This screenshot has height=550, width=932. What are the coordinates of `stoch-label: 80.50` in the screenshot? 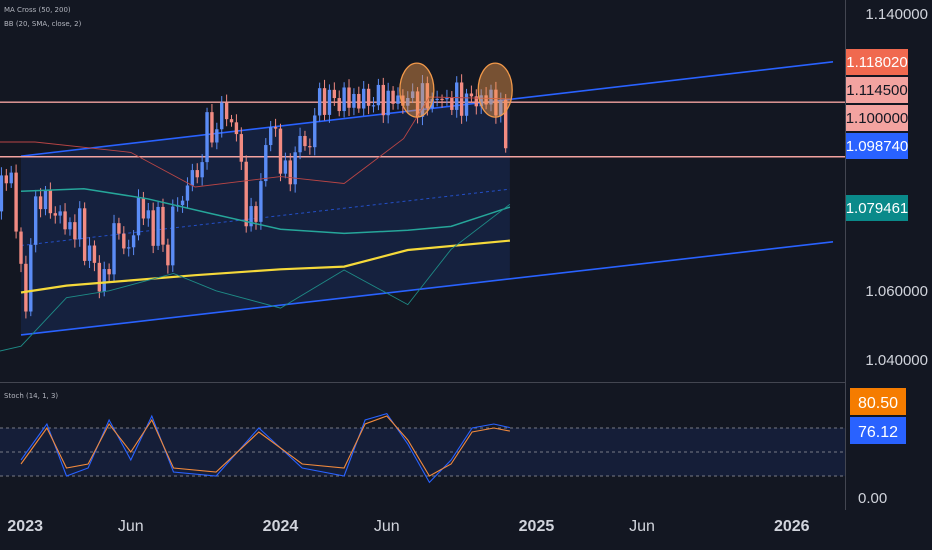 It's located at (878, 403).